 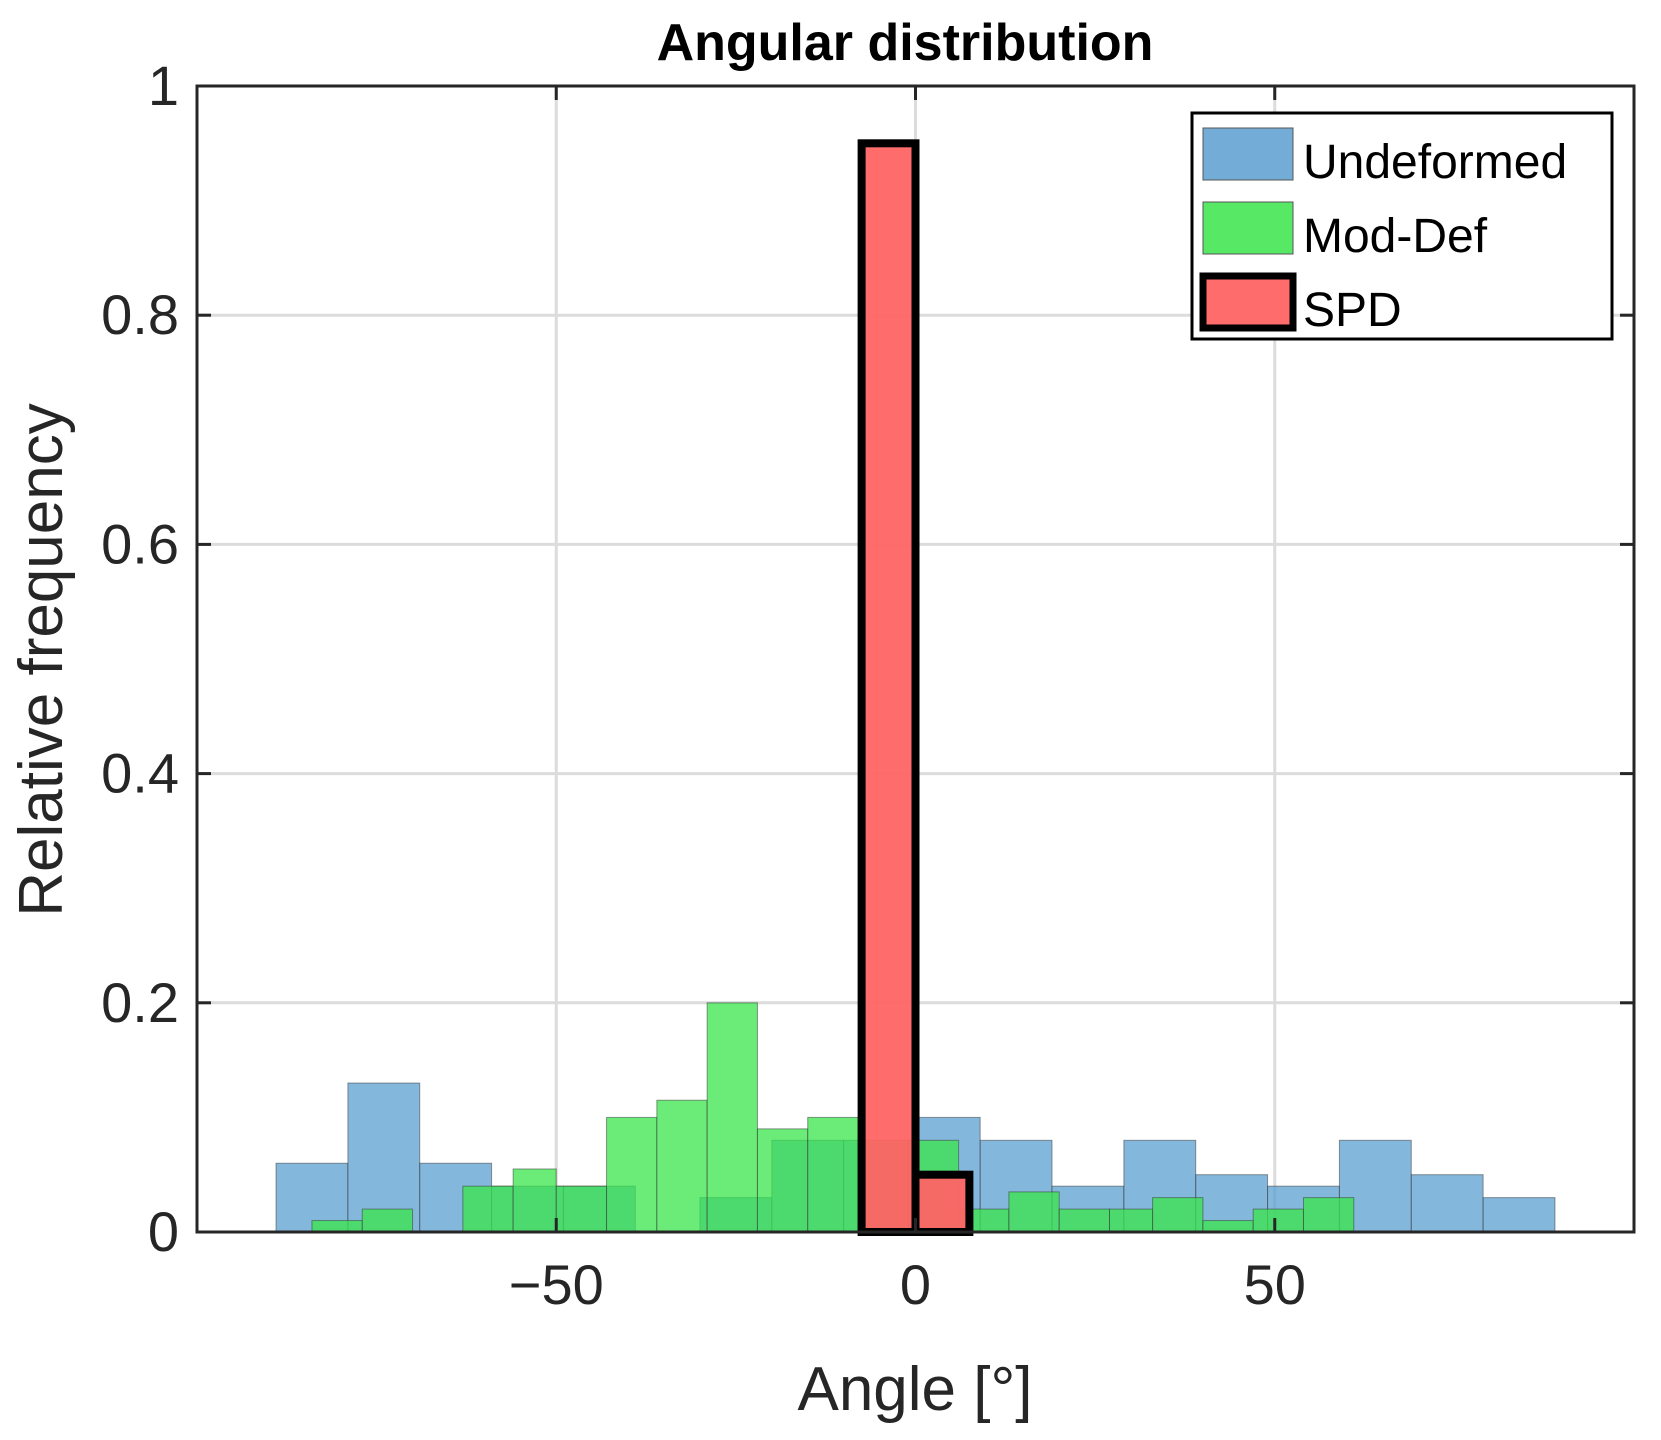 What do you see at coordinates (41, 660) in the screenshot?
I see `y-axis-label: Relative frequency` at bounding box center [41, 660].